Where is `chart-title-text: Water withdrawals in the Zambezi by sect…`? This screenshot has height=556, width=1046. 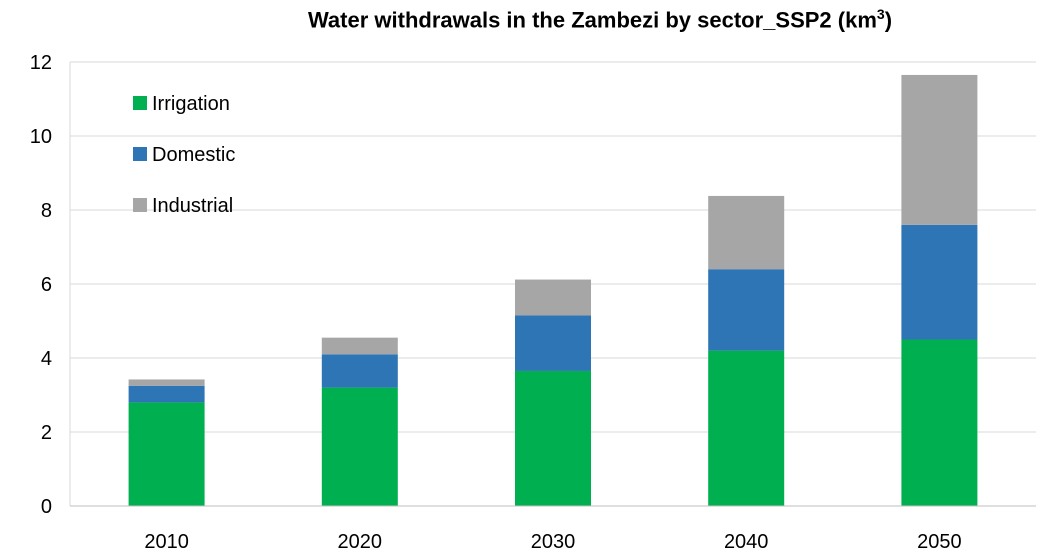
chart-title-text: Water withdrawals in the Zambezi by sect… is located at coordinates (592, 20).